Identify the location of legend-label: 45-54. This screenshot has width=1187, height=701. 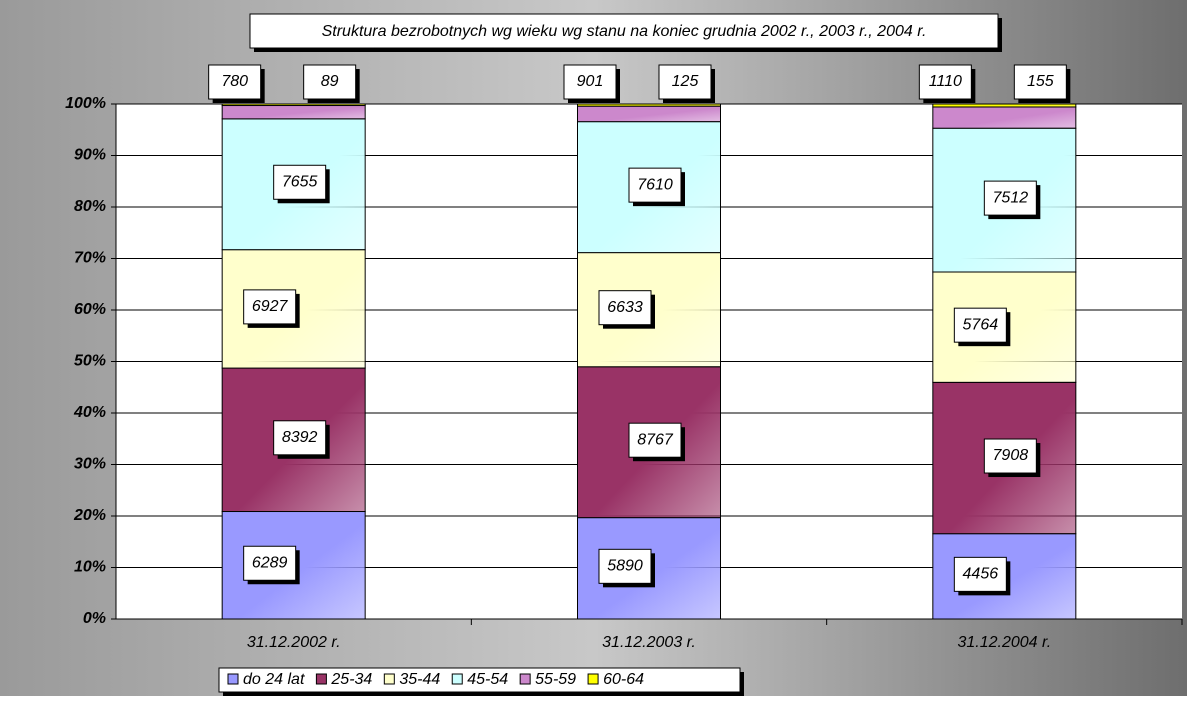
(487, 679).